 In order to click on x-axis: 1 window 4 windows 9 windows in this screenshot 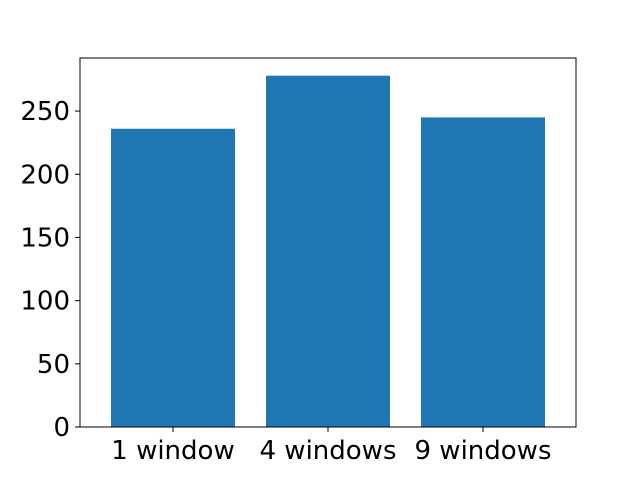, I will do `click(331, 446)`.